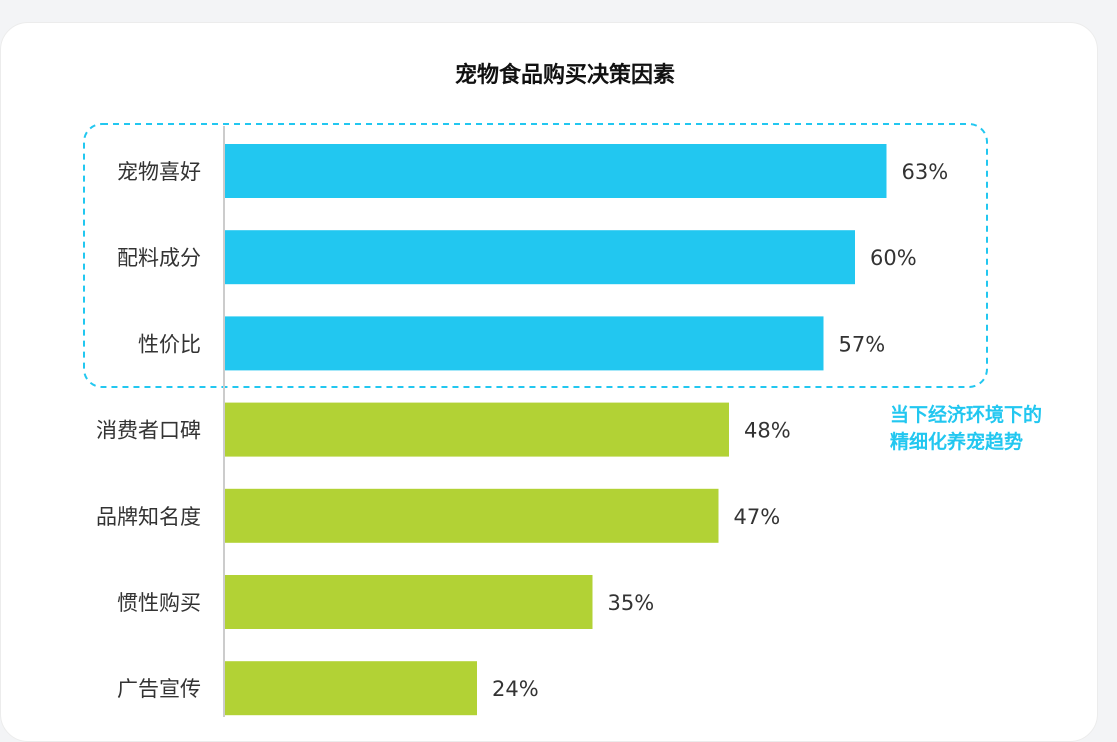 The height and width of the screenshot is (742, 1117). What do you see at coordinates (956, 441) in the screenshot?
I see `annotation-line-2: 精细化养宠趋势` at bounding box center [956, 441].